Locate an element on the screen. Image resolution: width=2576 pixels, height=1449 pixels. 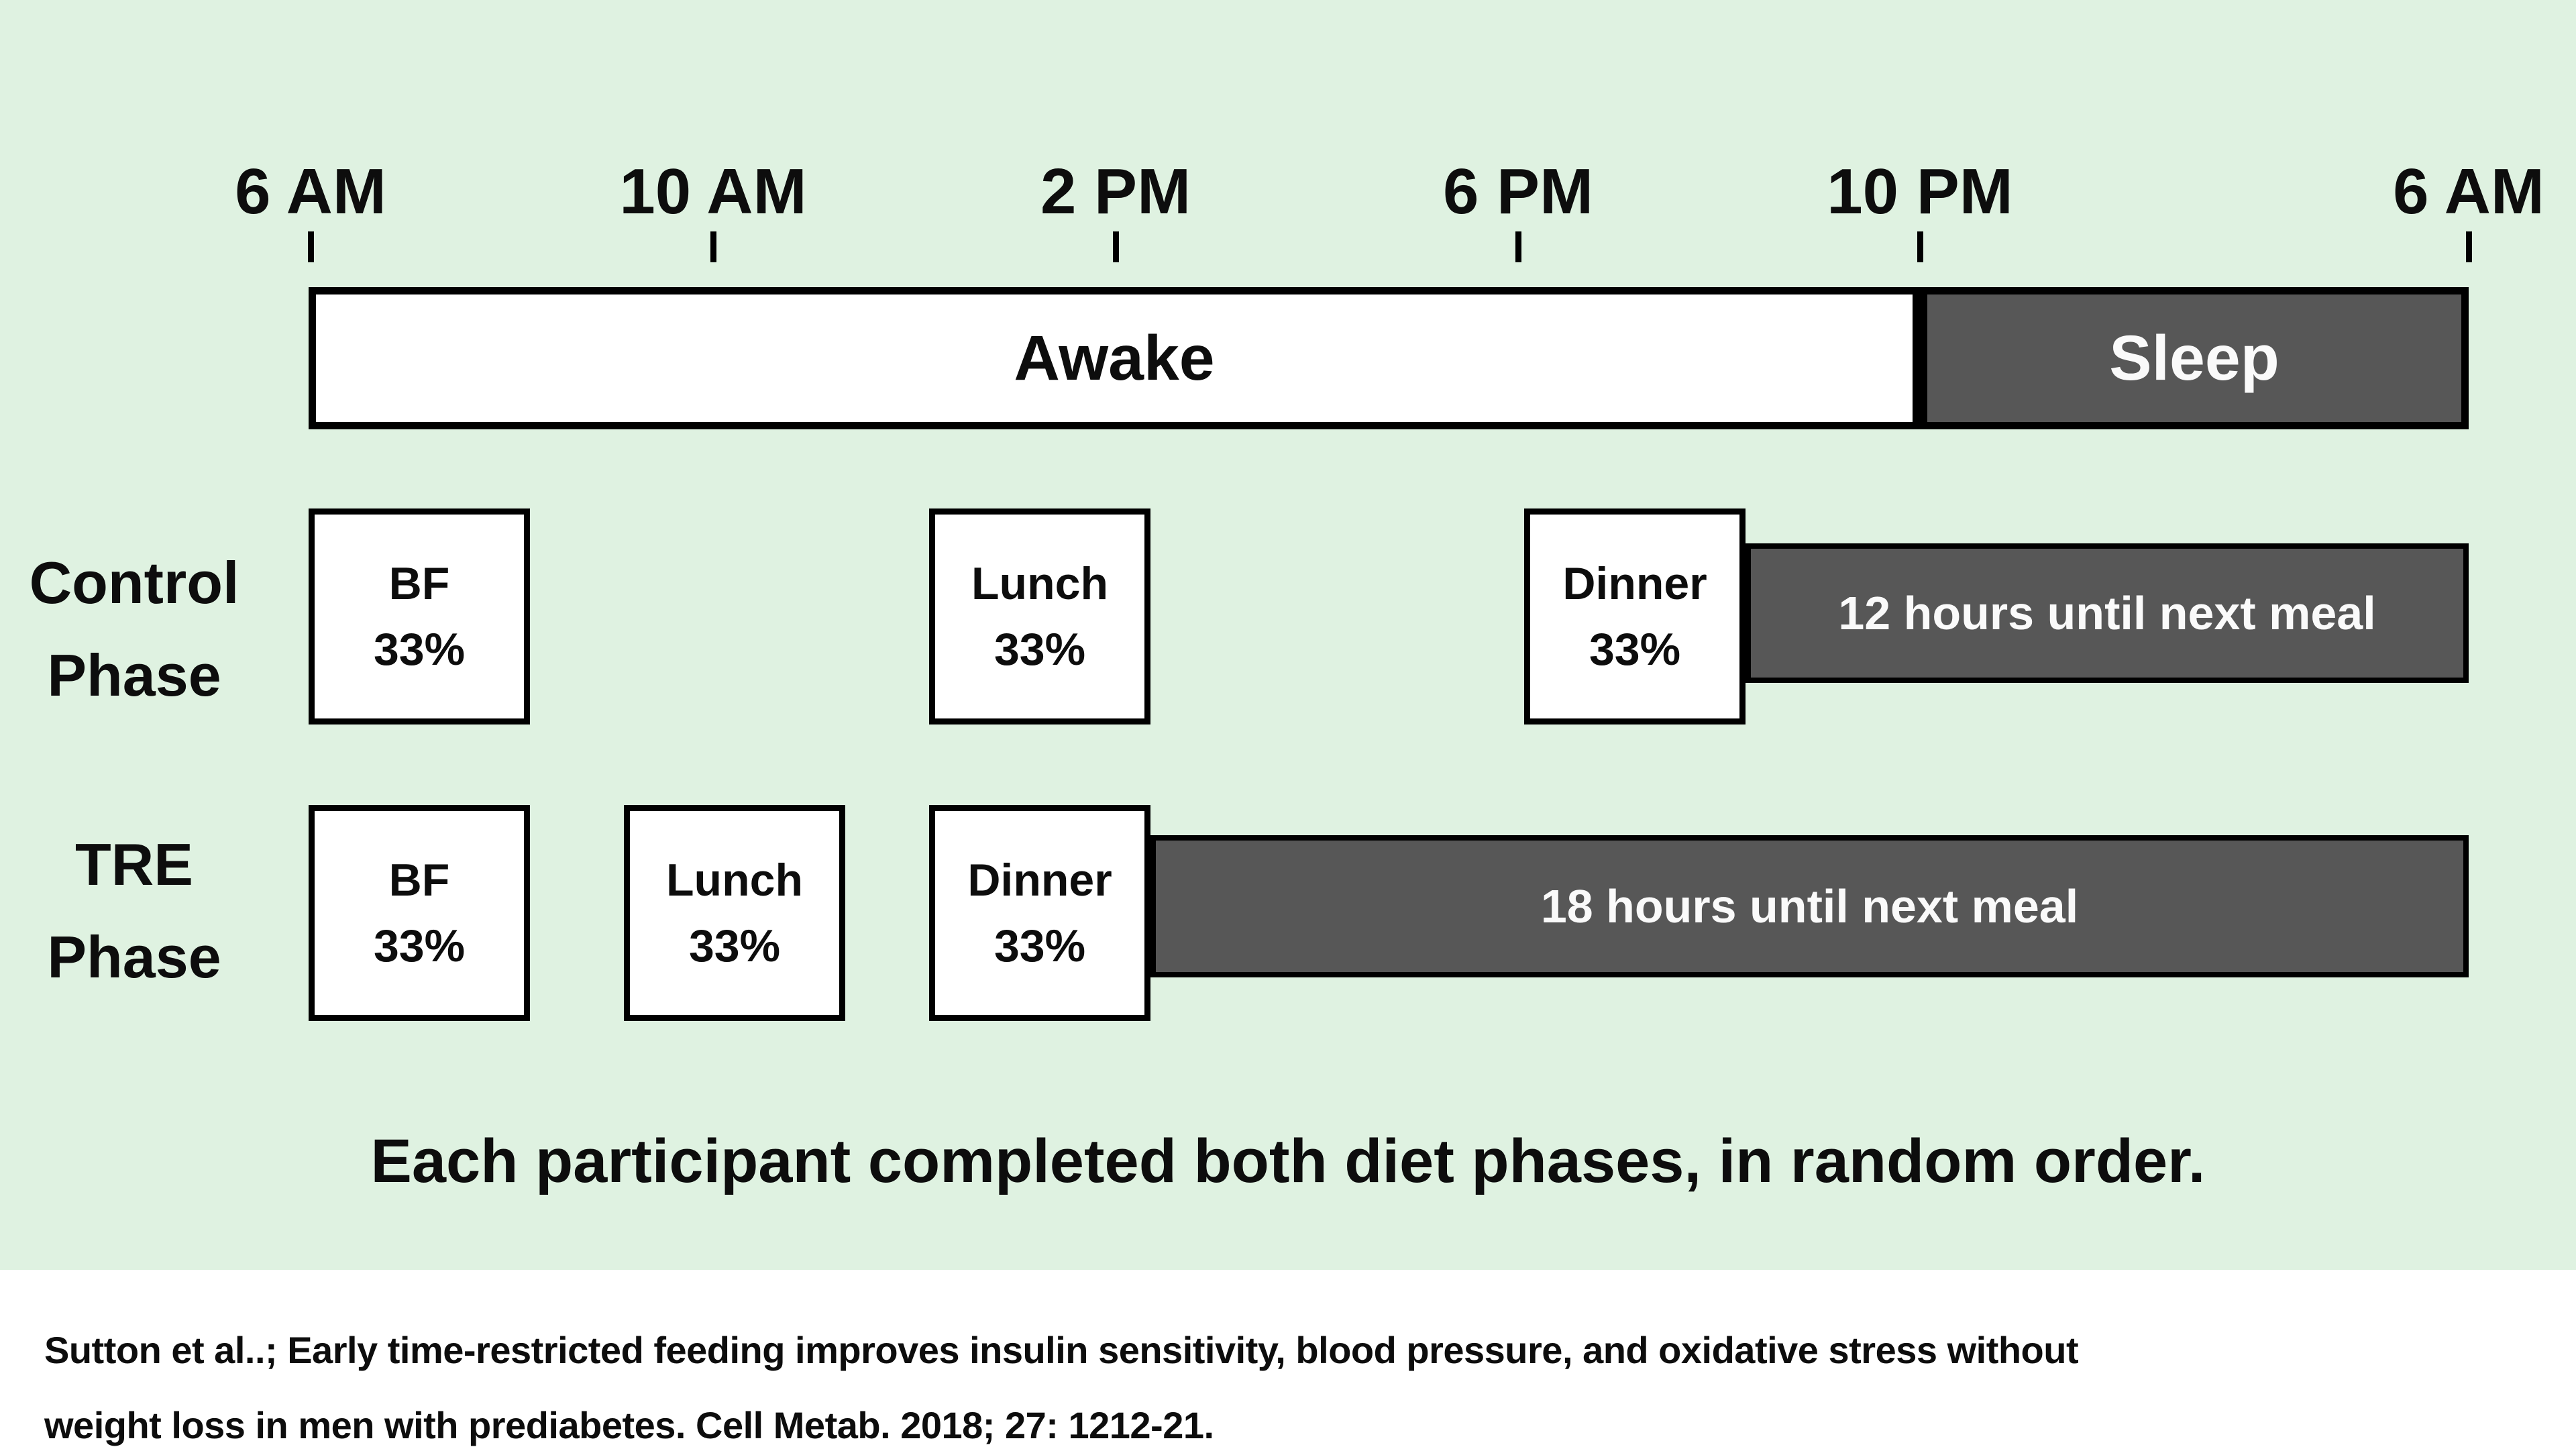
tick-label-6am-2: 6 AM is located at coordinates (2468, 191).